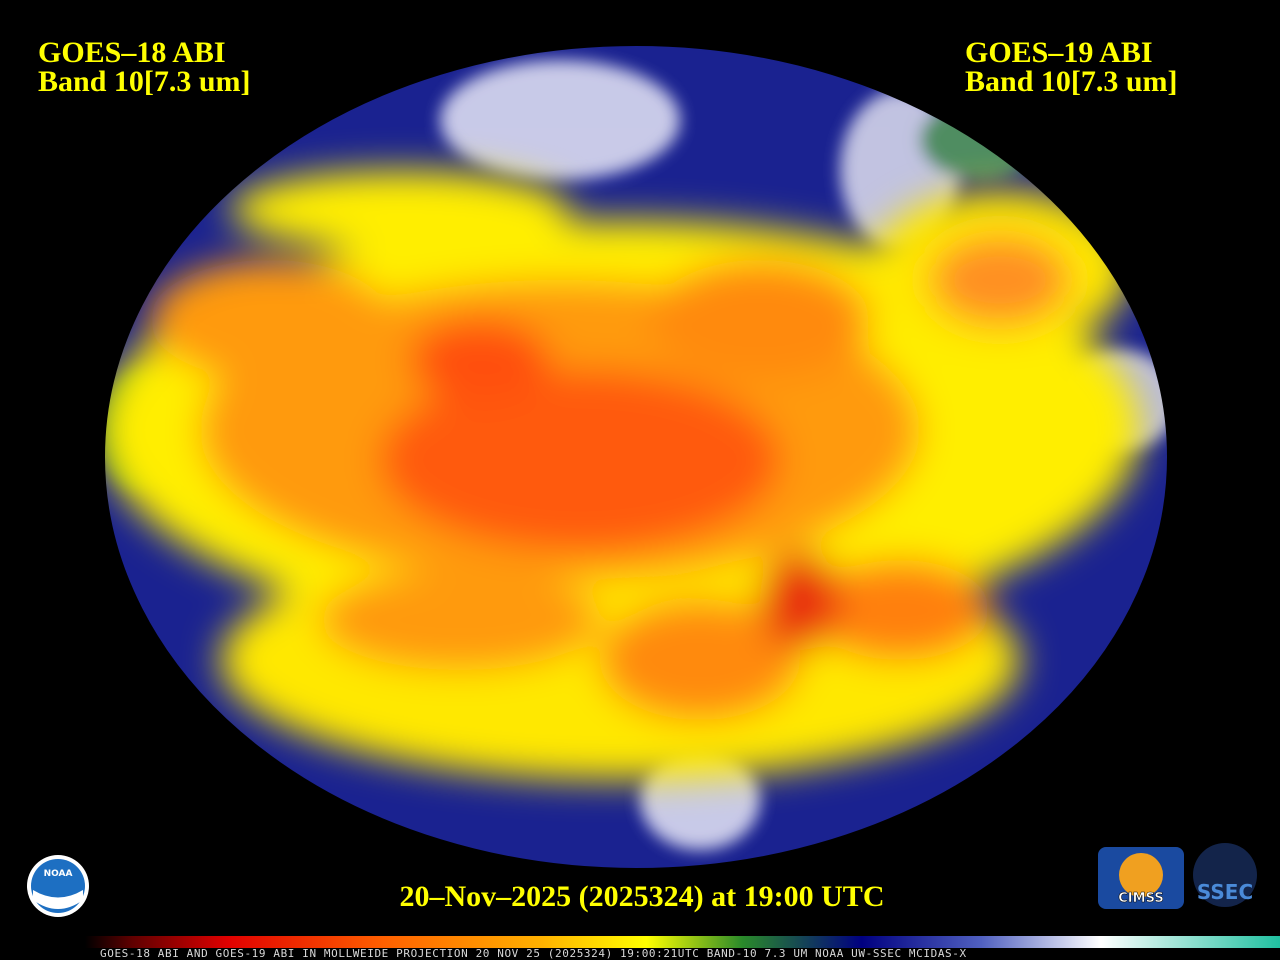  I want to click on ssec-logo: SSEC, so click(1225, 875).